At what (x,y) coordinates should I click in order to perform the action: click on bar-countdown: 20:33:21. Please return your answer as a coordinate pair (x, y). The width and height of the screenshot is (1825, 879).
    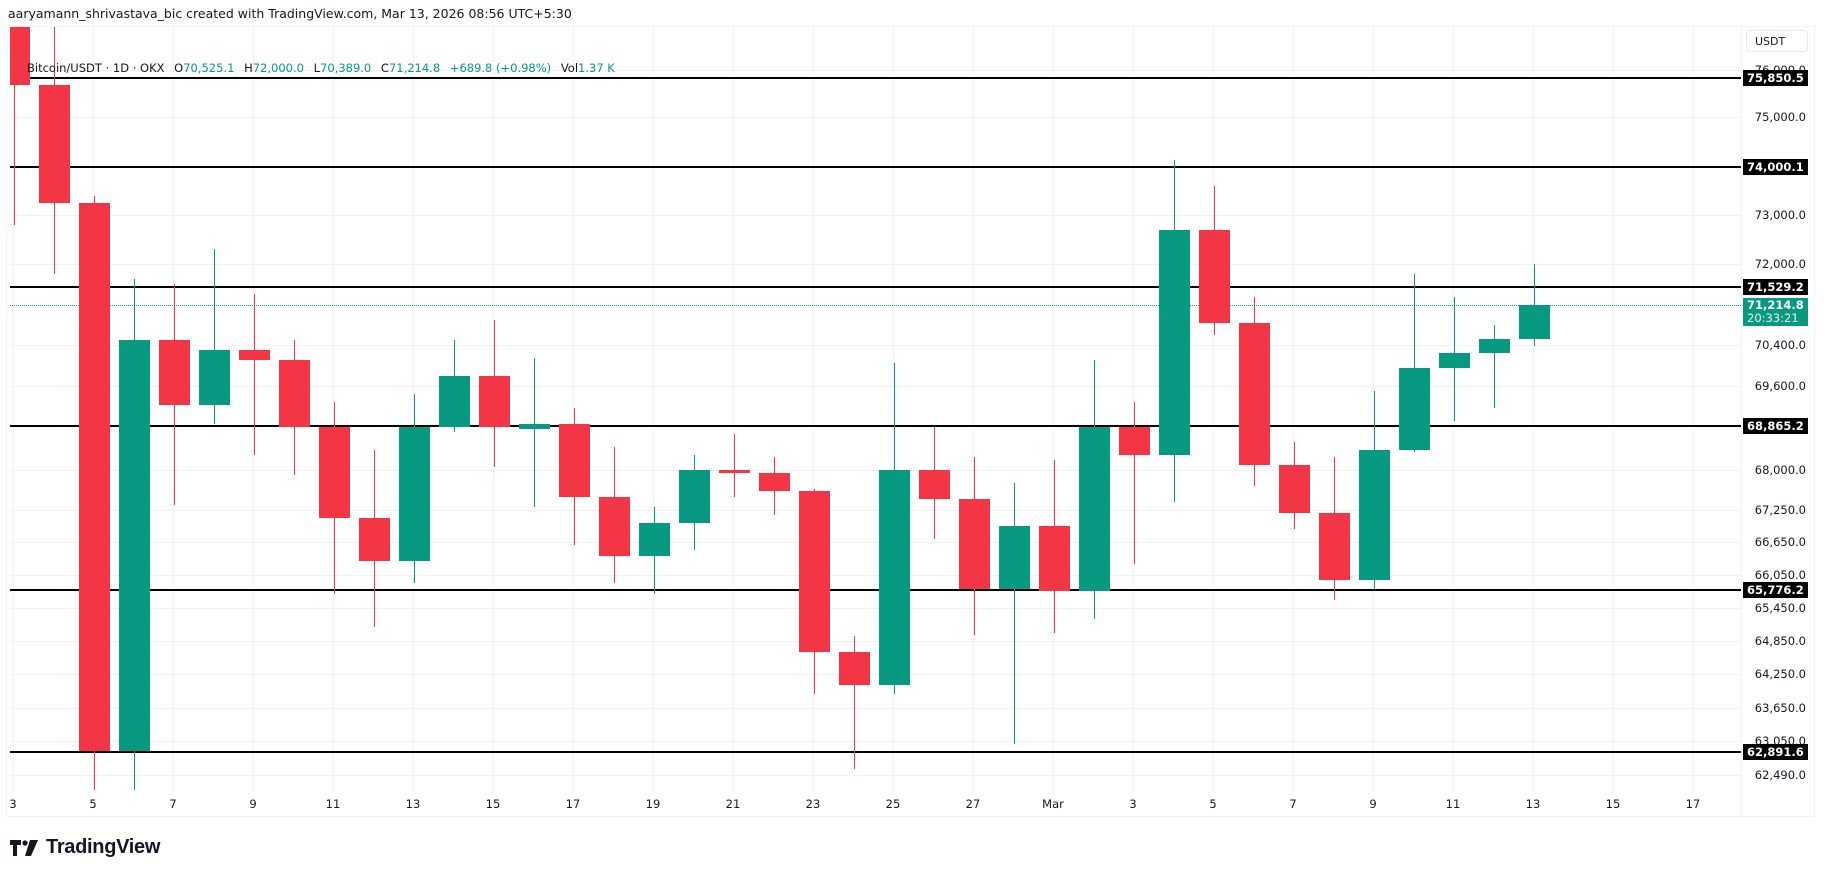
    Looking at the image, I should click on (1773, 318).